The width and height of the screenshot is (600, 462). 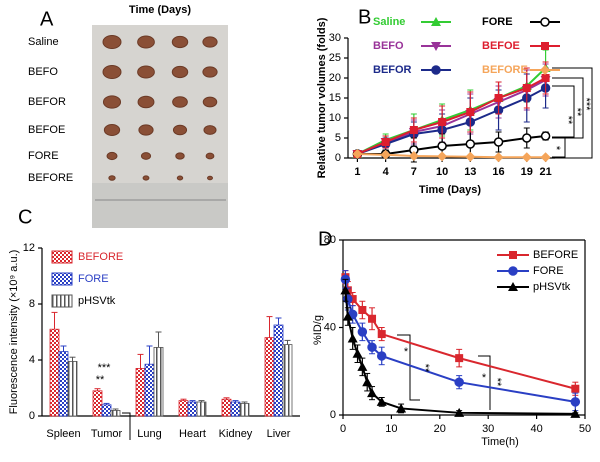 What do you see at coordinates (160, 10) in the screenshot?
I see `photo-title: Time (Days)` at bounding box center [160, 10].